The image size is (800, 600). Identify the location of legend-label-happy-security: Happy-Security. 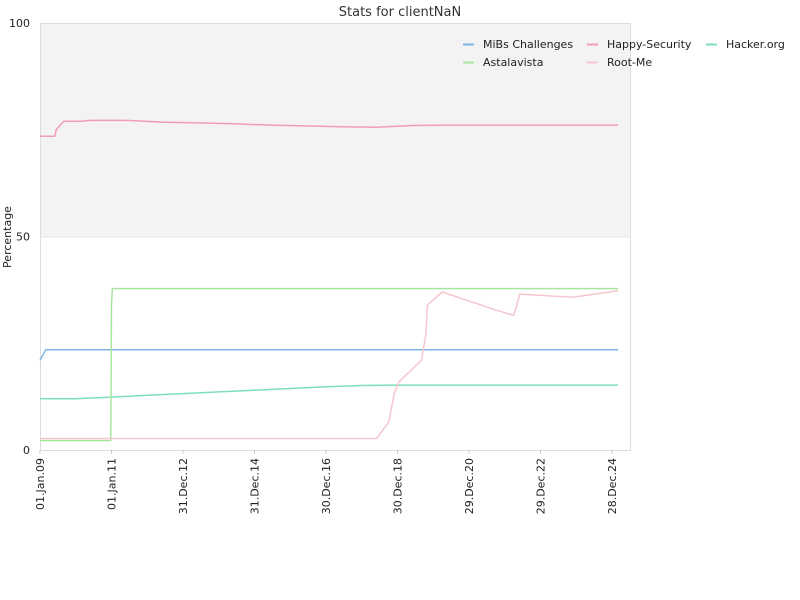
(649, 44).